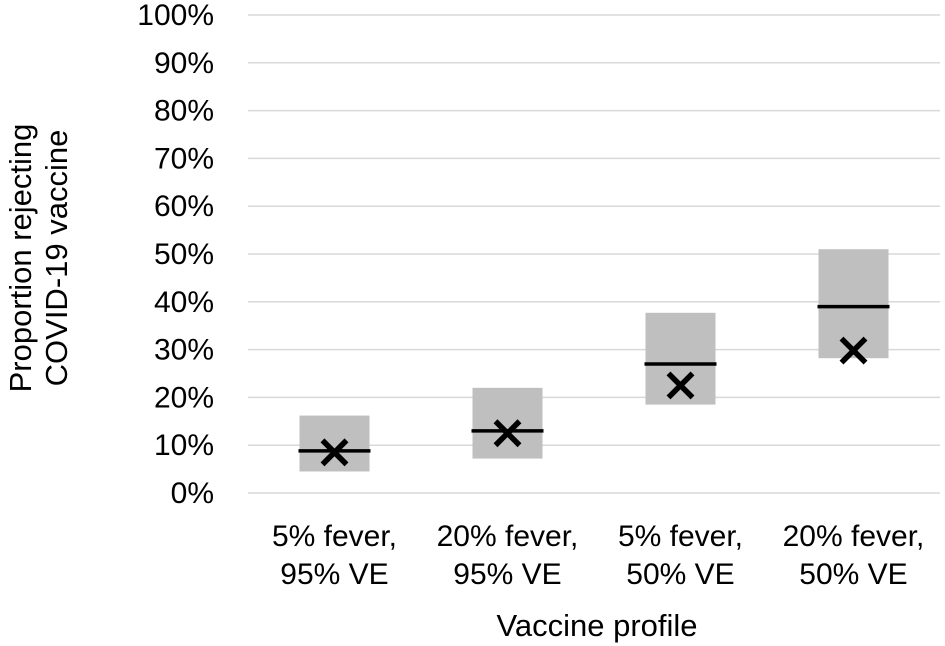 The width and height of the screenshot is (945, 646). What do you see at coordinates (184, 302) in the screenshot?
I see `y-tick-label: 40%` at bounding box center [184, 302].